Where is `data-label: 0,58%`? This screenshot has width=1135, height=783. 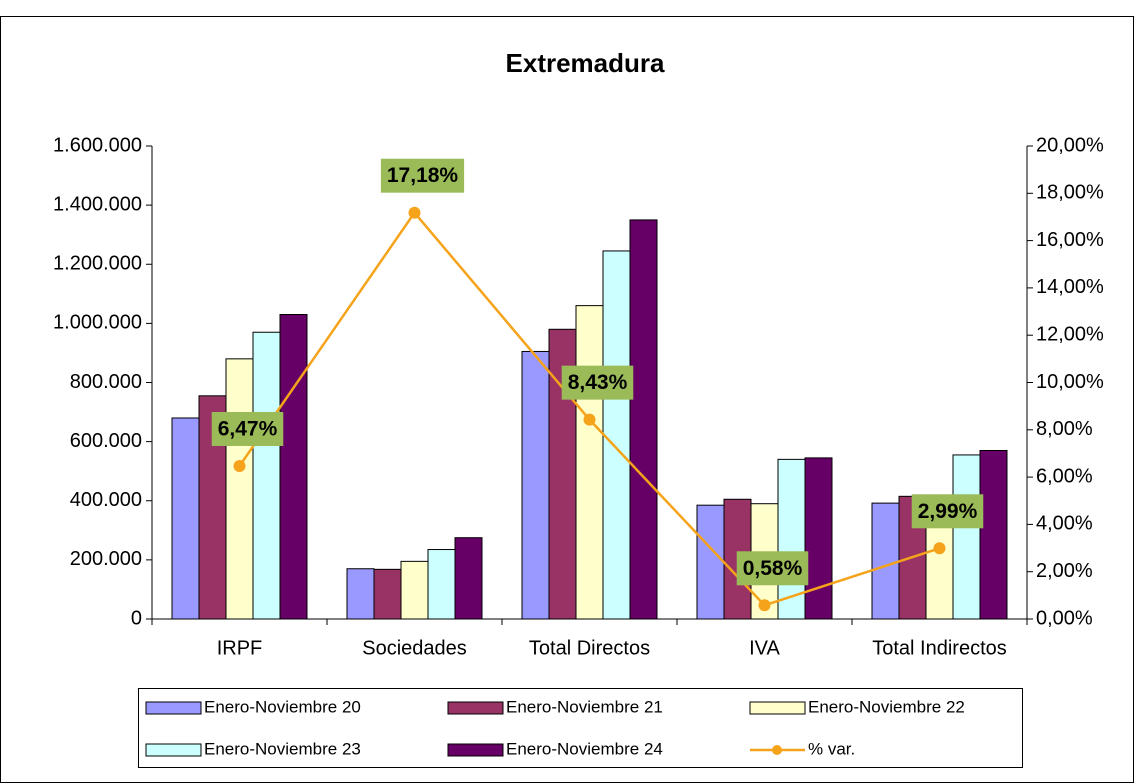
data-label: 0,58% is located at coordinates (773, 568).